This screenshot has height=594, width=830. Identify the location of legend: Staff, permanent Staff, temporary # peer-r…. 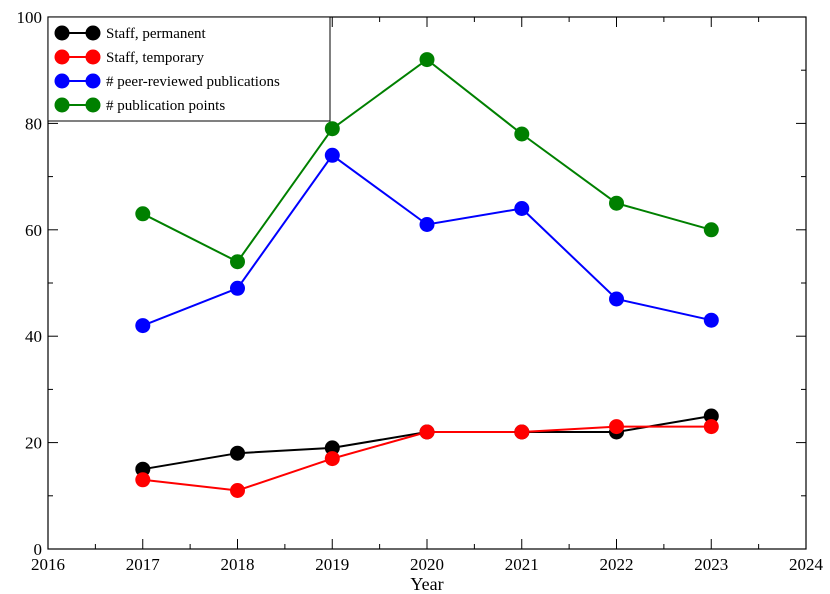
(189, 69).